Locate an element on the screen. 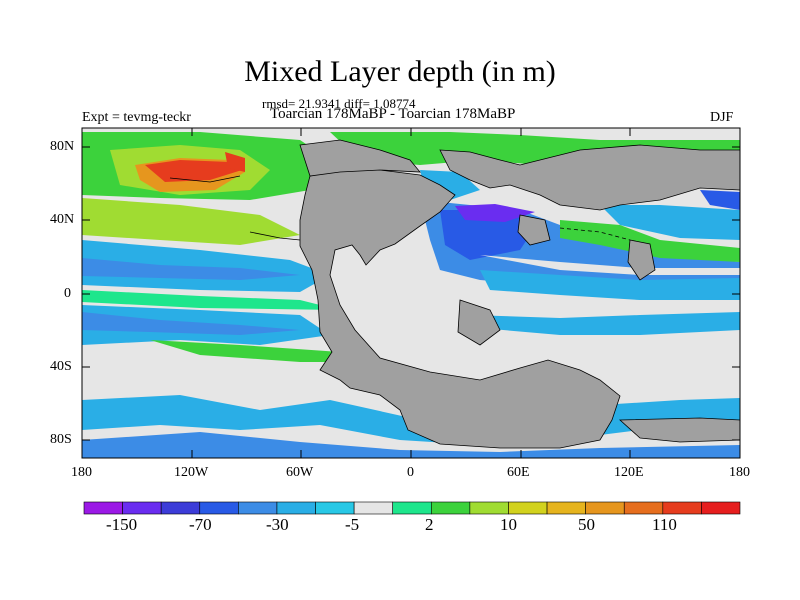 This screenshot has width=800, height=600. south-tethys-blue is located at coordinates (605, 323).